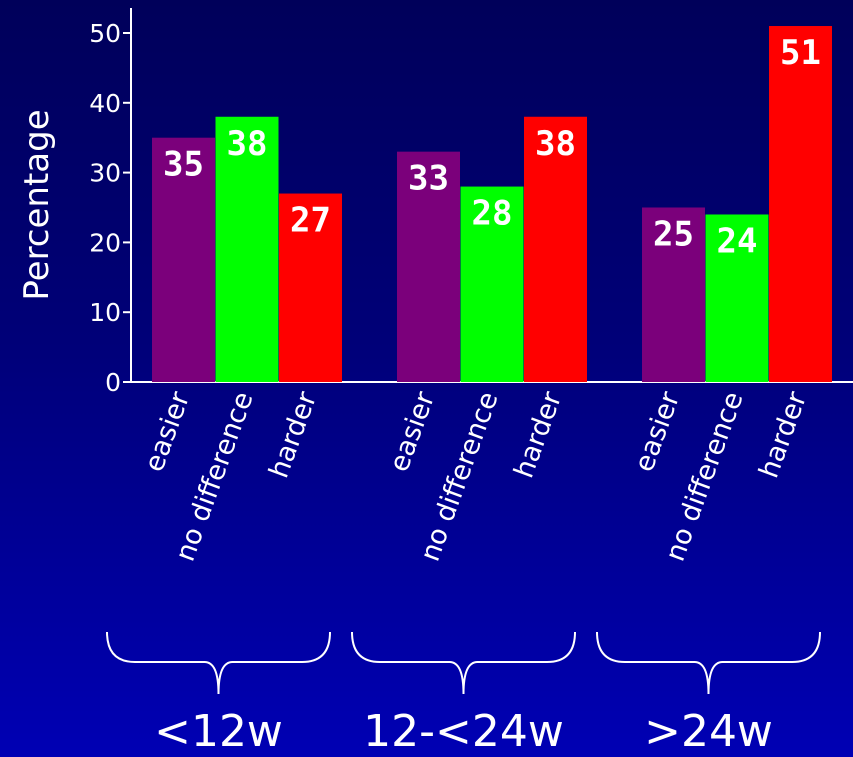  I want to click on y-tick-label: 20, so click(105, 242).